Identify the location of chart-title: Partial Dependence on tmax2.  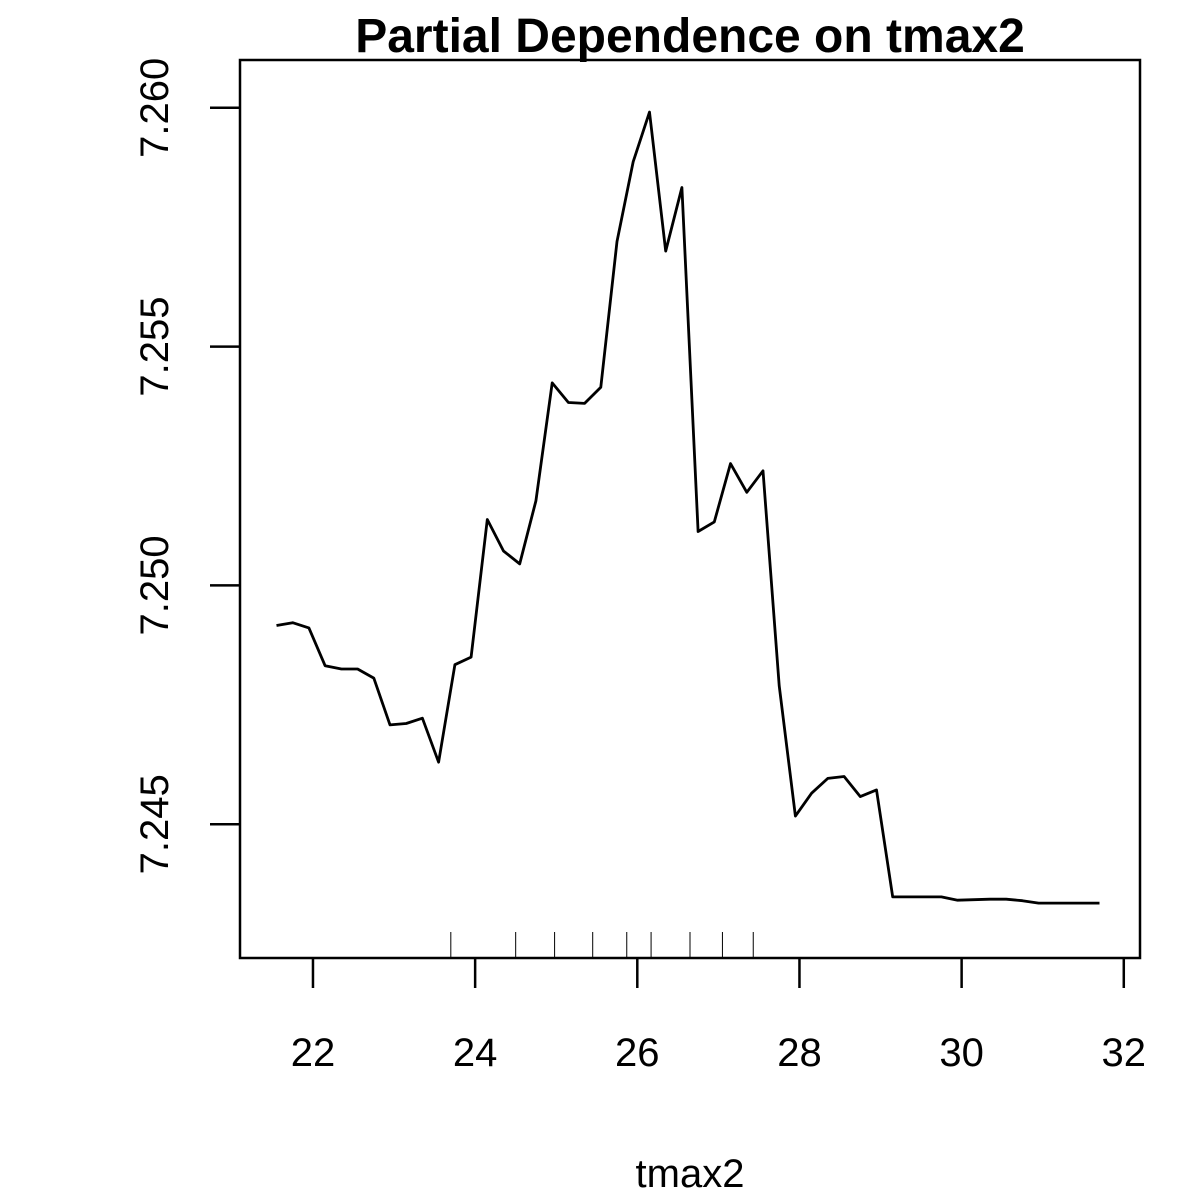
(690, 36).